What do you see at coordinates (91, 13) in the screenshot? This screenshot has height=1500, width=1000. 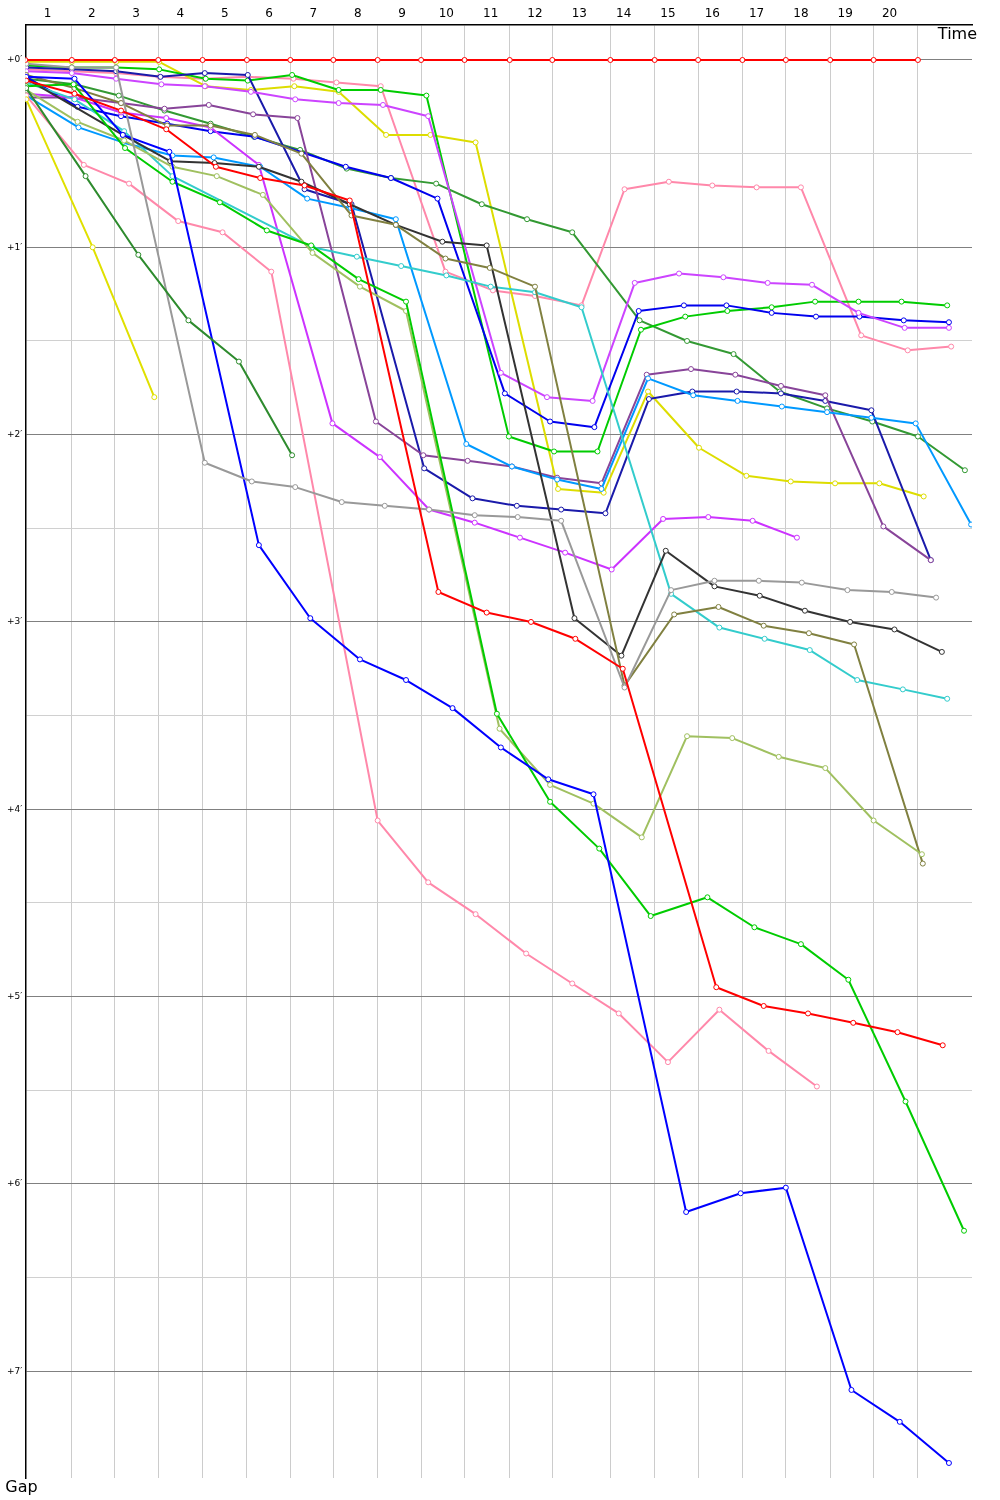 I see `x-tick-label: 2` at bounding box center [91, 13].